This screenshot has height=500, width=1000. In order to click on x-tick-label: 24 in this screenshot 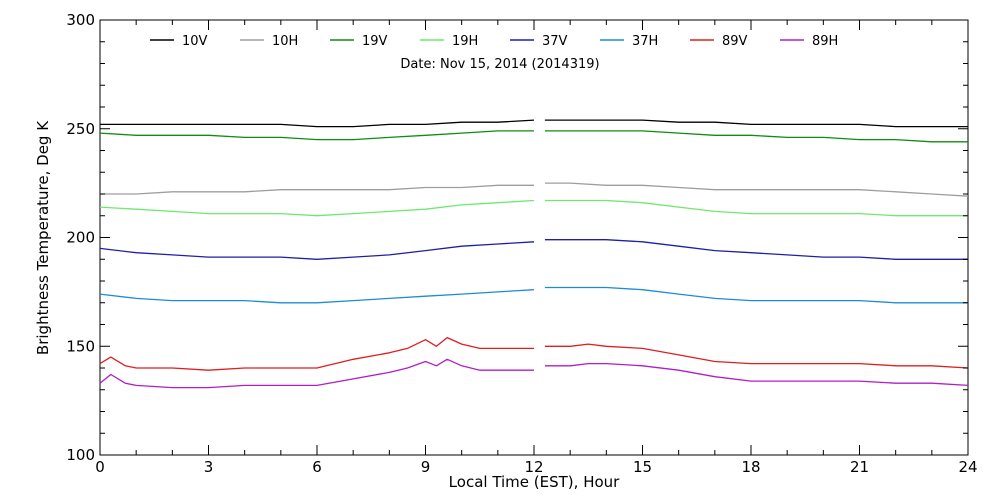, I will do `click(967, 467)`.